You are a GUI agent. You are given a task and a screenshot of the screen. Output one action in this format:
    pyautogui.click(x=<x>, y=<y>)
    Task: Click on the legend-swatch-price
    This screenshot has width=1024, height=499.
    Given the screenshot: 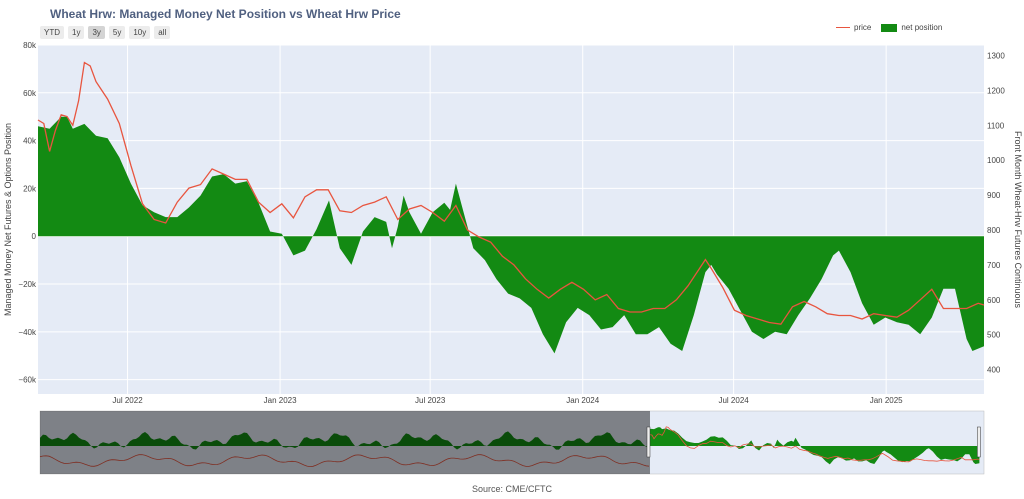 What is the action you would take?
    pyautogui.click(x=843, y=27)
    